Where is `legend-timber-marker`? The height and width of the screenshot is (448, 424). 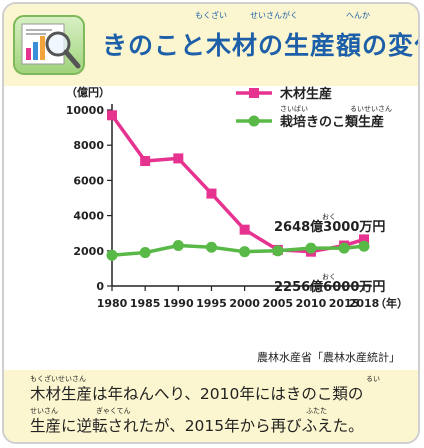
legend-timber-marker is located at coordinates (254, 93).